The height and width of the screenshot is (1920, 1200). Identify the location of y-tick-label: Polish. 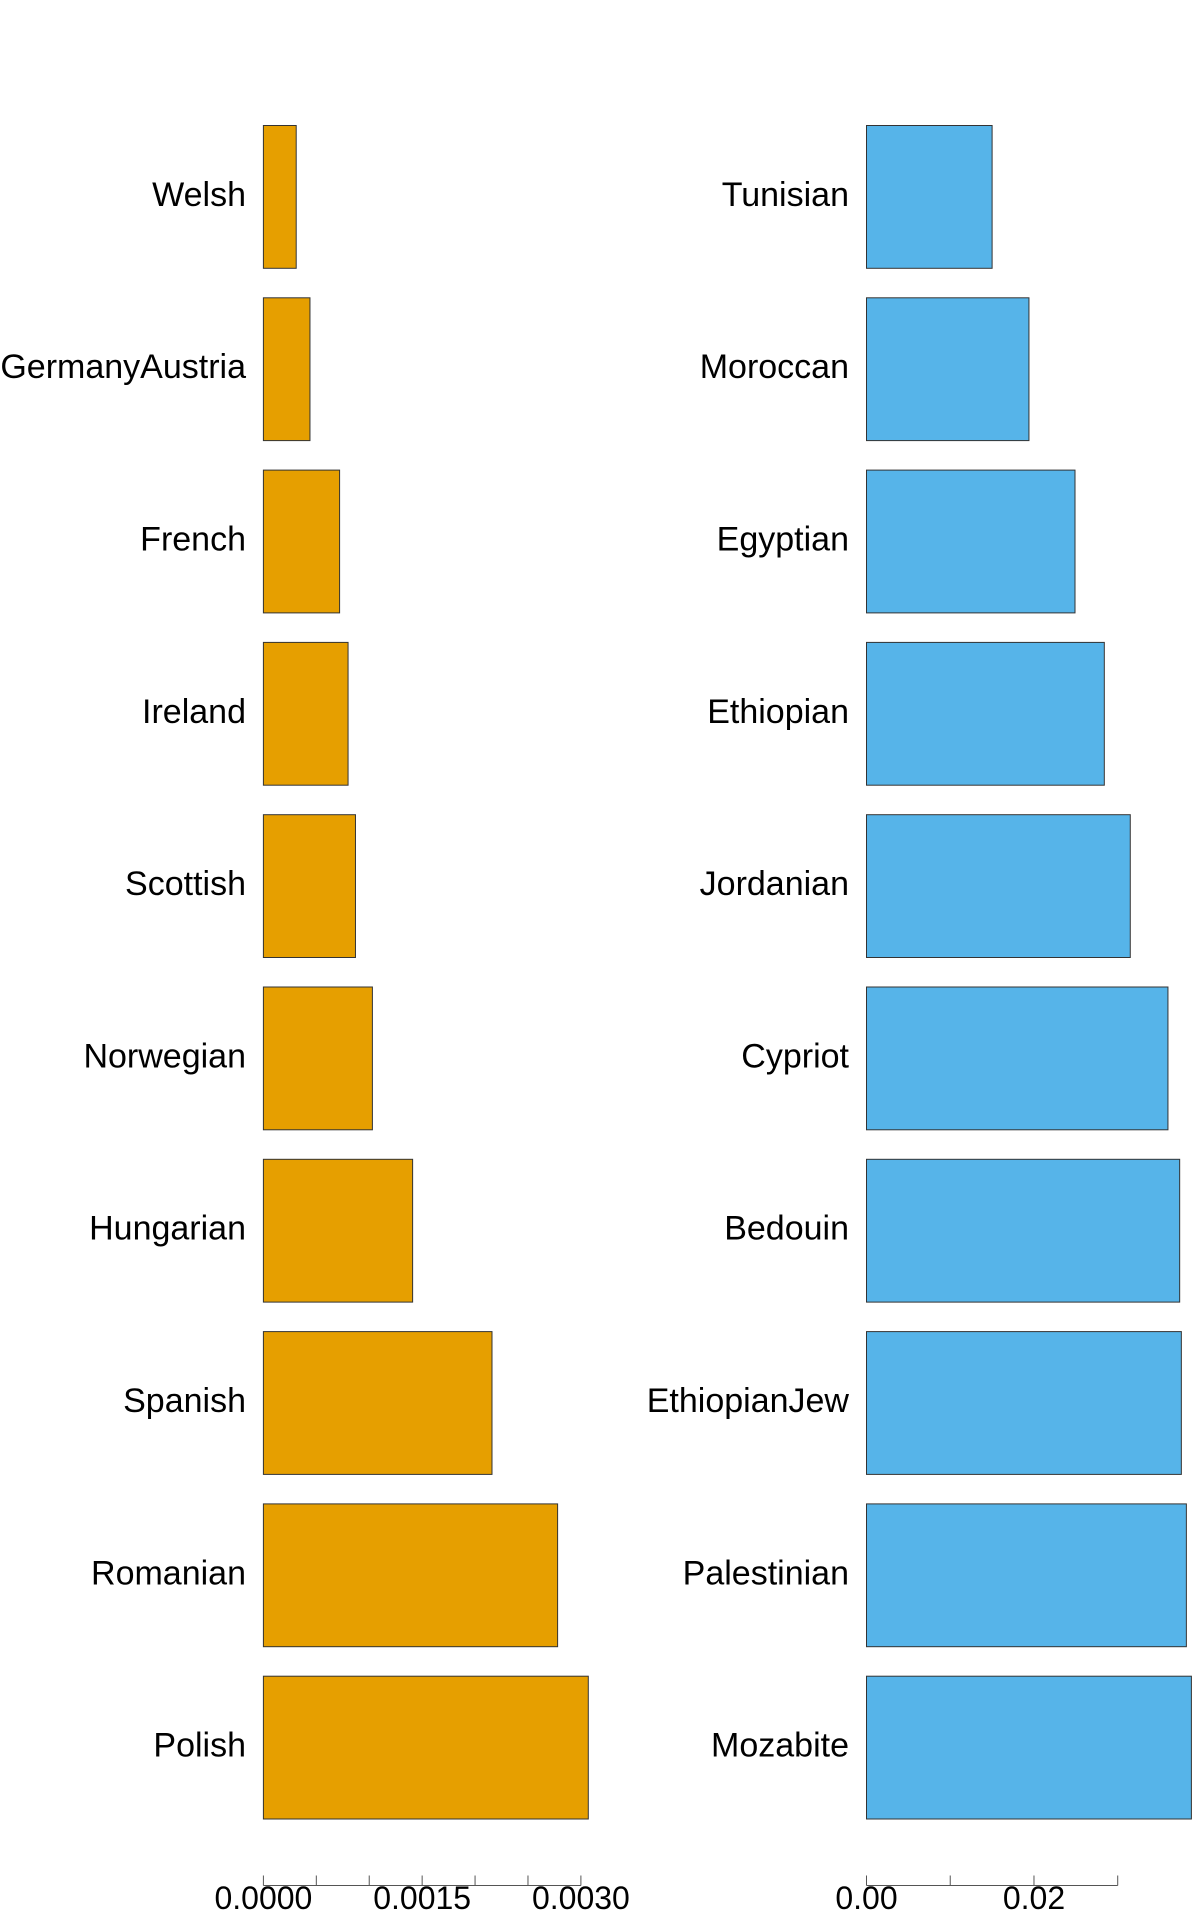
(199, 1746).